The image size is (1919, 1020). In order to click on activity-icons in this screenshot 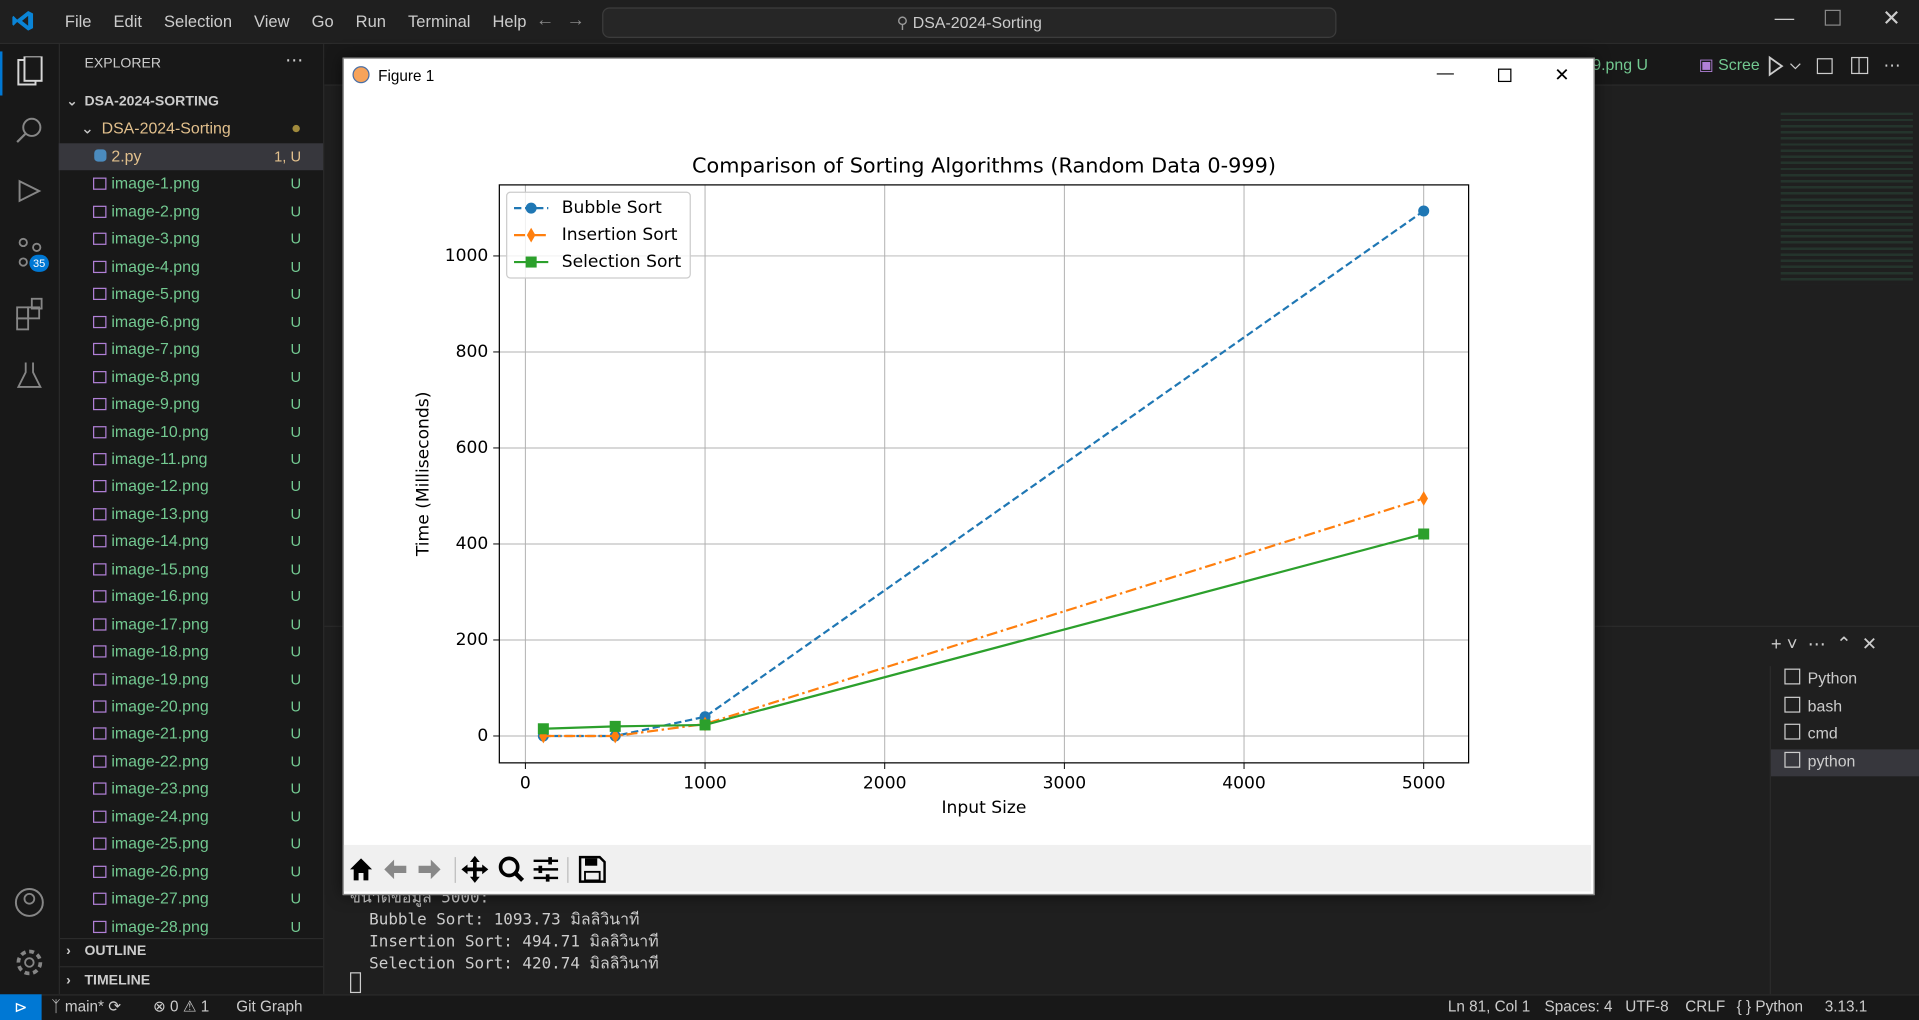, I will do `click(29, 222)`.